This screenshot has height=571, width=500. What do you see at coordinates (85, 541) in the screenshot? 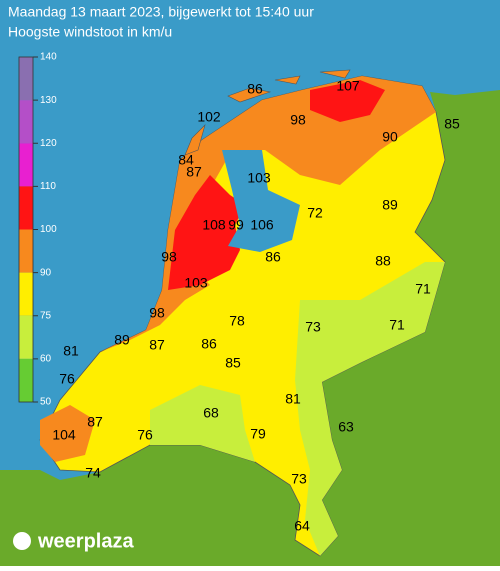
I see `logo: weerplaza` at bounding box center [85, 541].